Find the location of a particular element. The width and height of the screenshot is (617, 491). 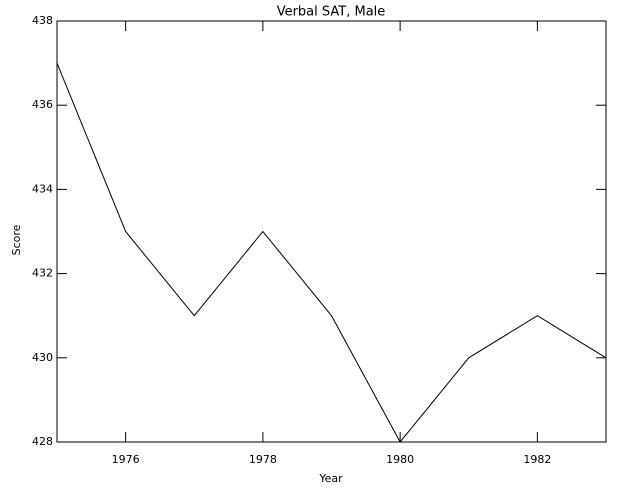

y-tick-label: 434 is located at coordinates (42, 188).